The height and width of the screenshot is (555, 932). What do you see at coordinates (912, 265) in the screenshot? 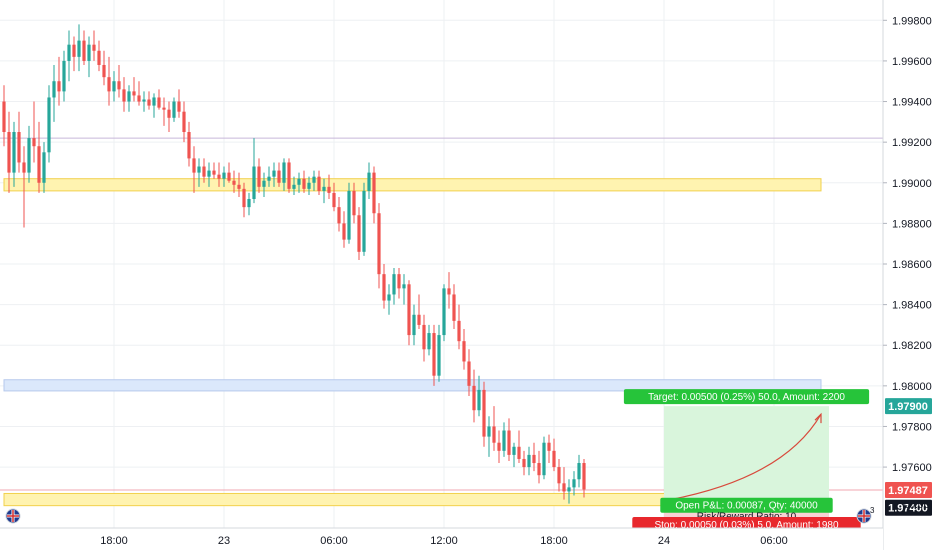
I see `price-tick-label: 1.98600` at bounding box center [912, 265].